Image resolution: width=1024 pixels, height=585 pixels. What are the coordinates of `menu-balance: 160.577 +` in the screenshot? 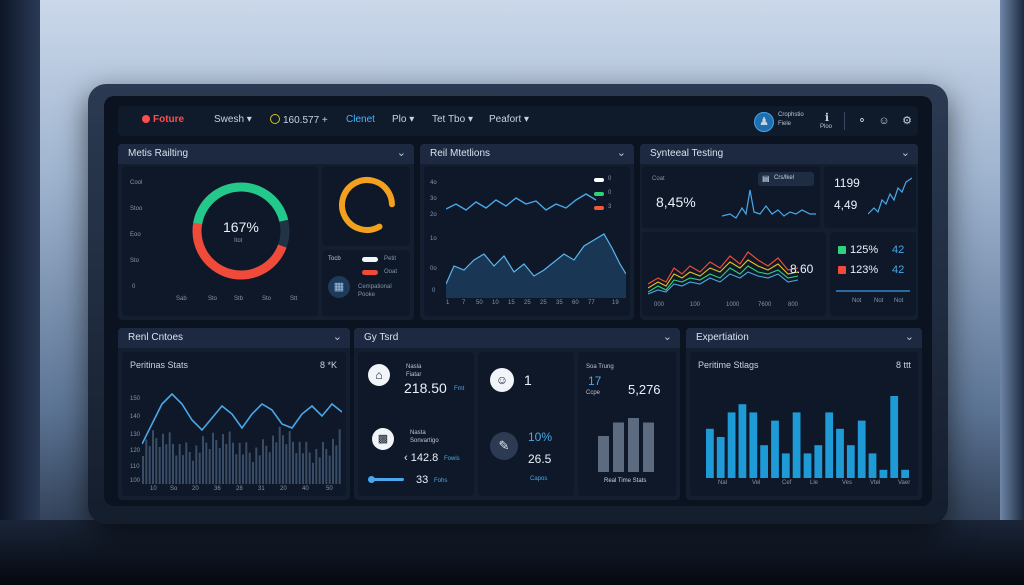 It's located at (299, 120).